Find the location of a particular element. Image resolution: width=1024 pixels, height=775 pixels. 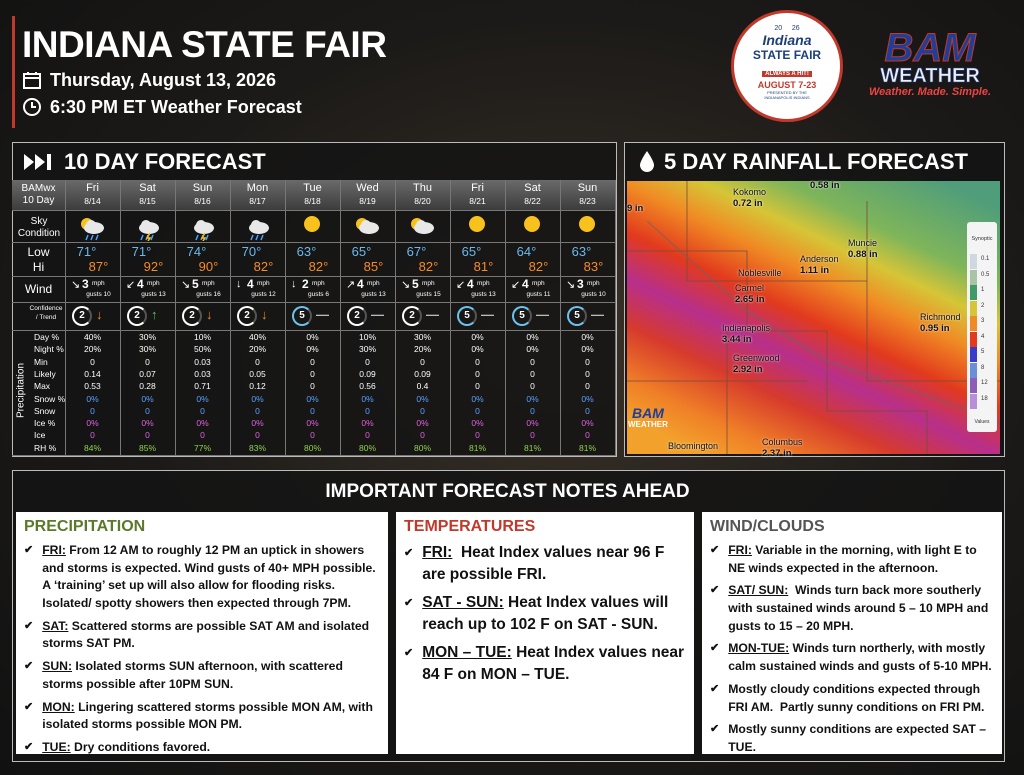

legend-label: 5 is located at coordinates (983, 352).